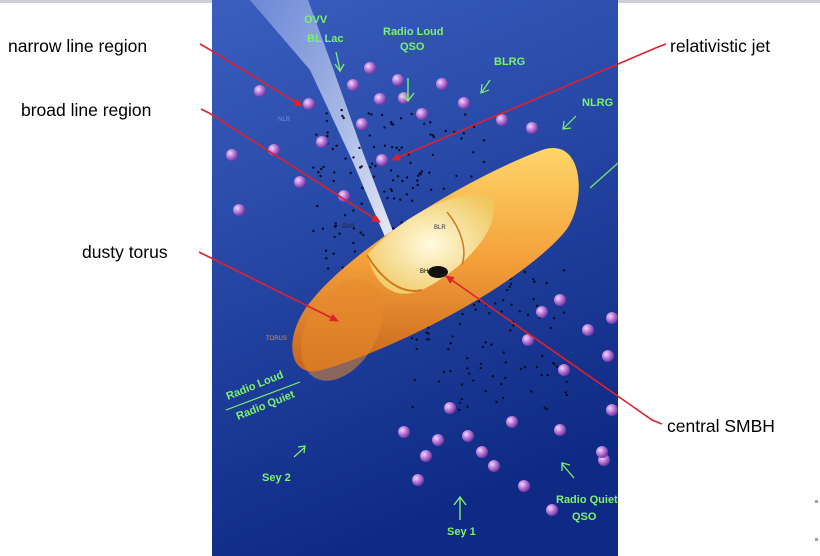 The height and width of the screenshot is (556, 820). Describe the element at coordinates (584, 517) in the screenshot. I see `radio-quiet-qso-label-2: QSO` at that location.